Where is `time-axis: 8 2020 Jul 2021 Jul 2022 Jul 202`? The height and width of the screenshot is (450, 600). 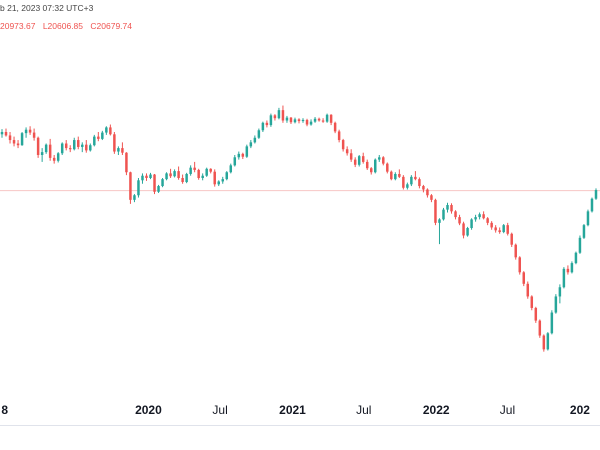 time-axis: 8 2020 Jul 2021 Jul 2022 Jul 202 is located at coordinates (295, 410).